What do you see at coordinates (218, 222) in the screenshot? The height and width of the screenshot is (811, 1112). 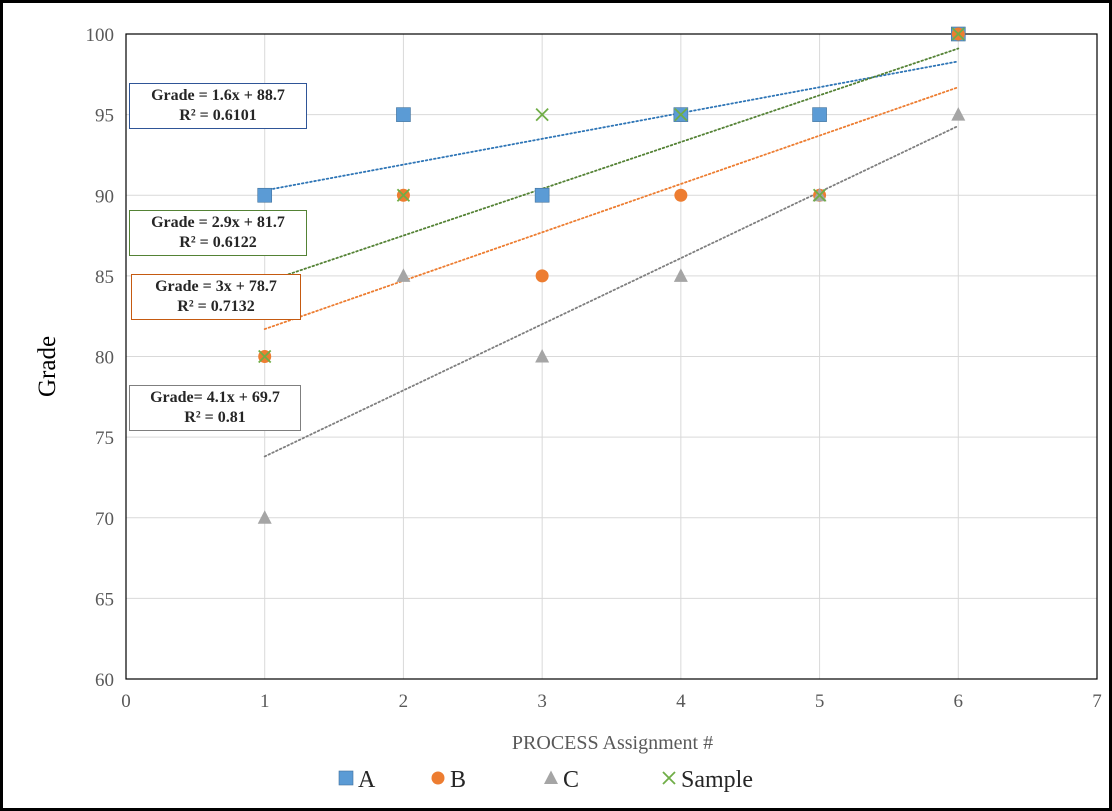 I see `equation-sample: Grade = 2.9x + 81.7` at bounding box center [218, 222].